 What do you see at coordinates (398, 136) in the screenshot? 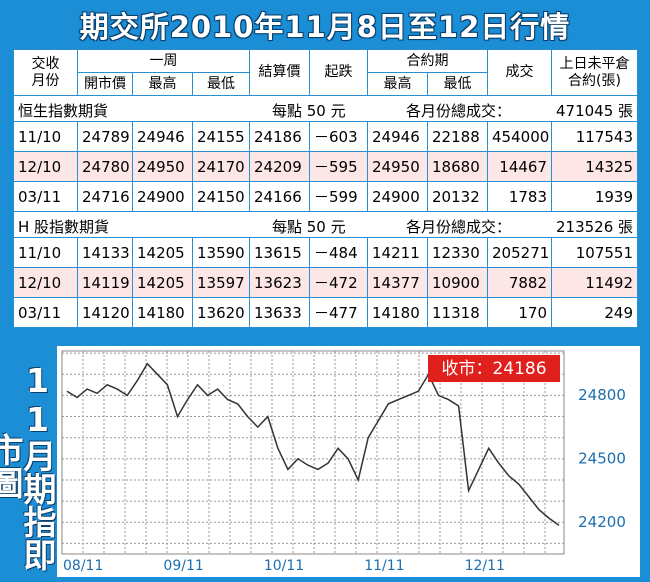
I see `data-cell: 24946` at bounding box center [398, 136].